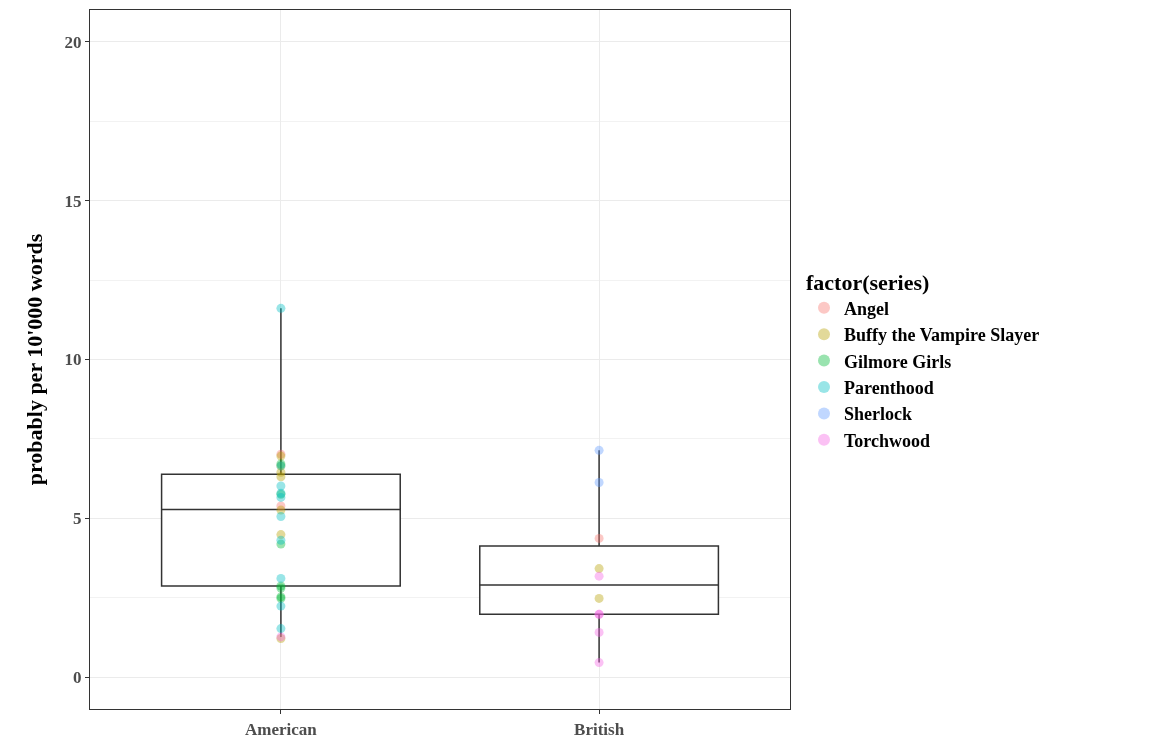  Describe the element at coordinates (887, 440) in the screenshot. I see `legend-label: Torchwood` at that location.